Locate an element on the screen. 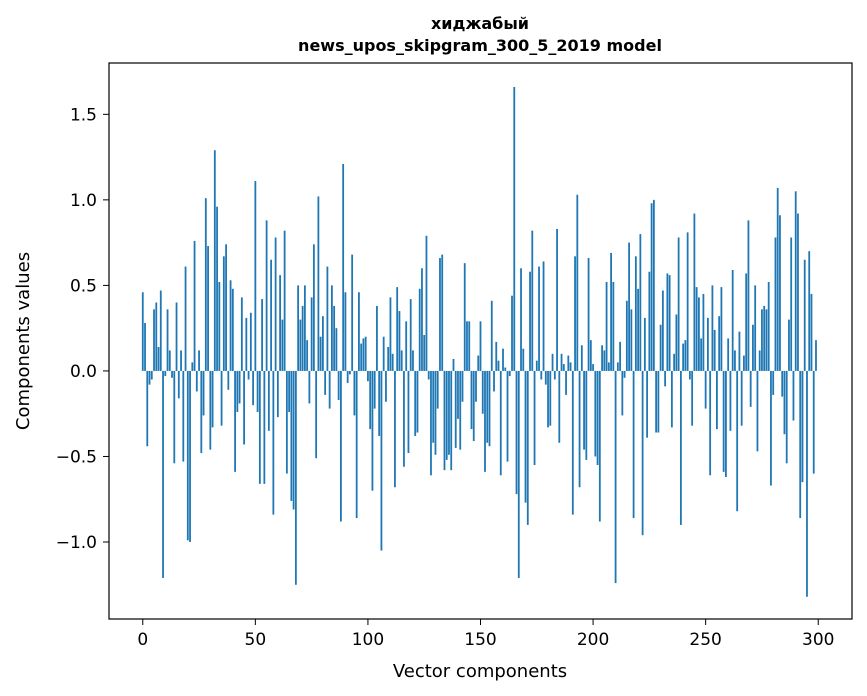  y-tick-label: 0.5 is located at coordinates (83, 286).